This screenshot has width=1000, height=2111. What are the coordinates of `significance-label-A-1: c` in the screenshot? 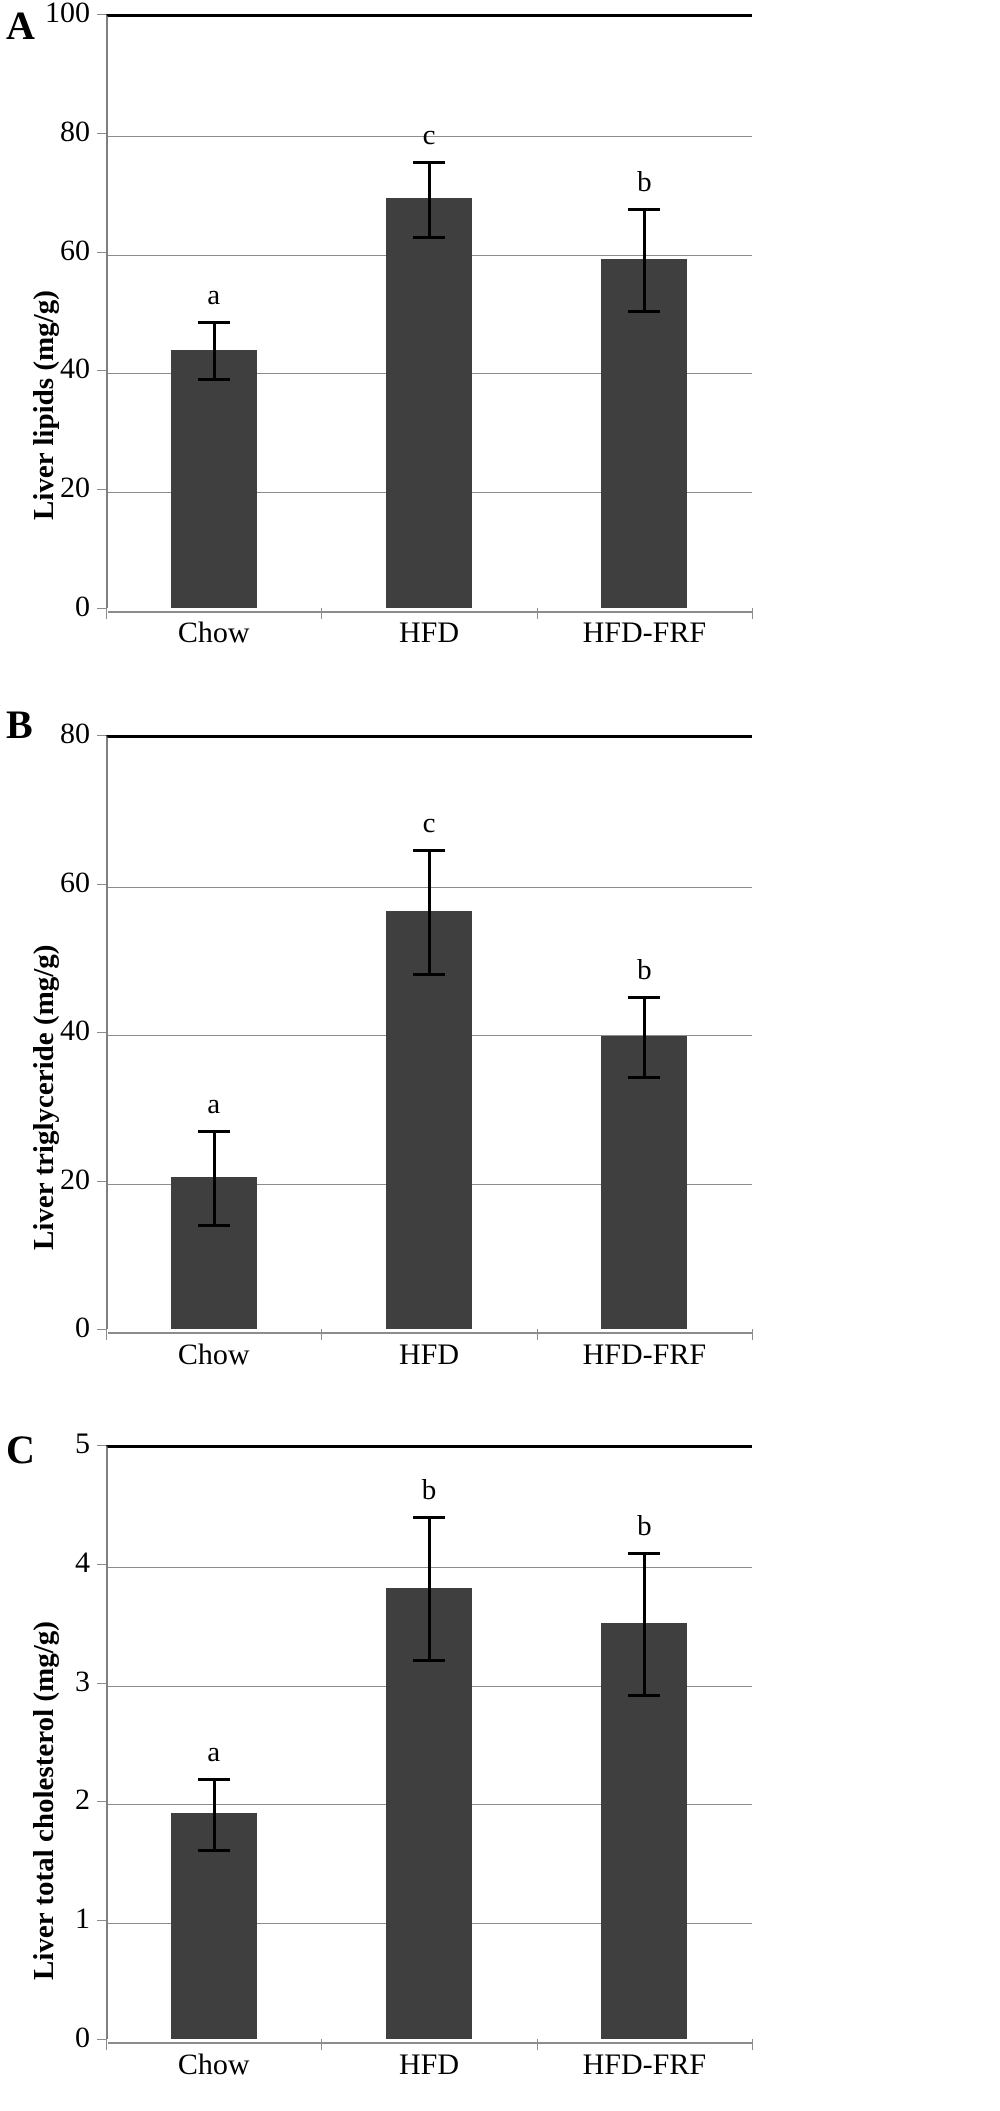 It's located at (429, 134).